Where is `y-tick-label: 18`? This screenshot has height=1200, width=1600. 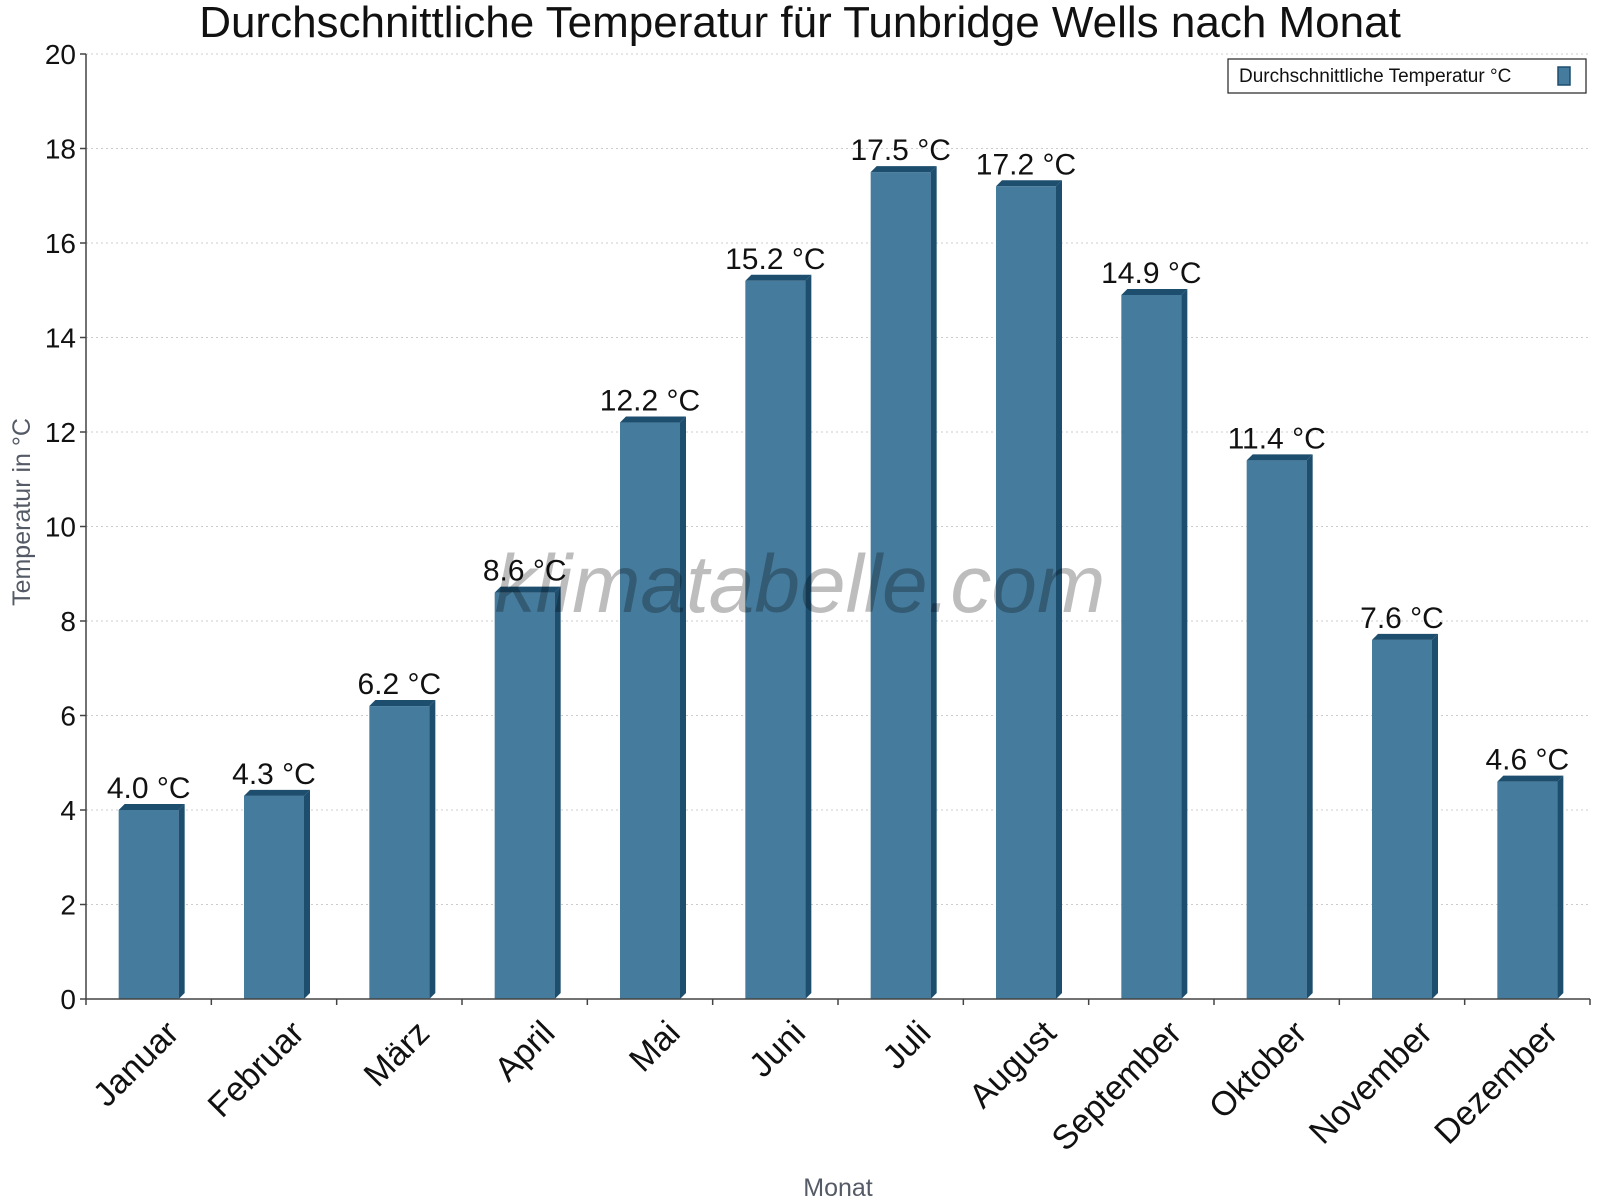 y-tick-label: 18 is located at coordinates (60, 149).